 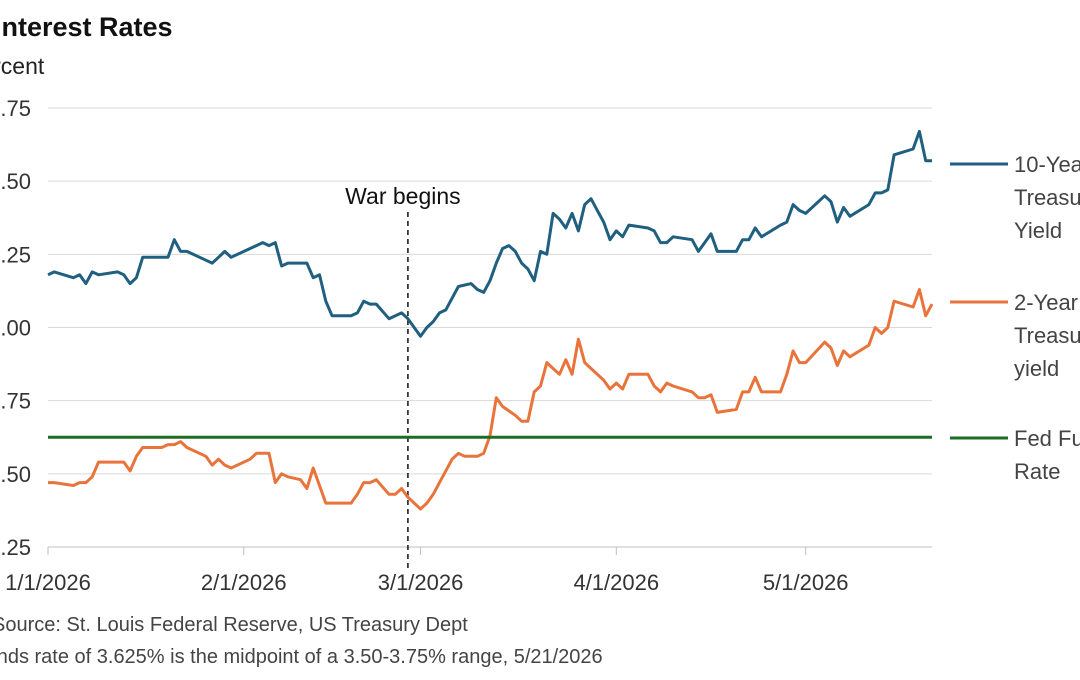 What do you see at coordinates (15, 474) in the screenshot?
I see `y-tick-label: 3.50` at bounding box center [15, 474].